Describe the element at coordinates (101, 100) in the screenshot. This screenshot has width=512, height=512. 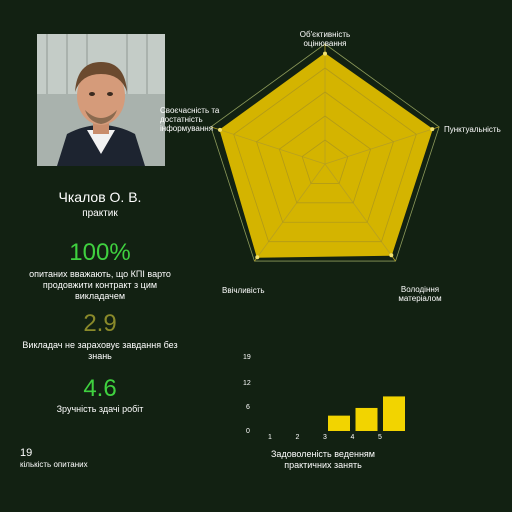
I see `teacher-photo` at that location.